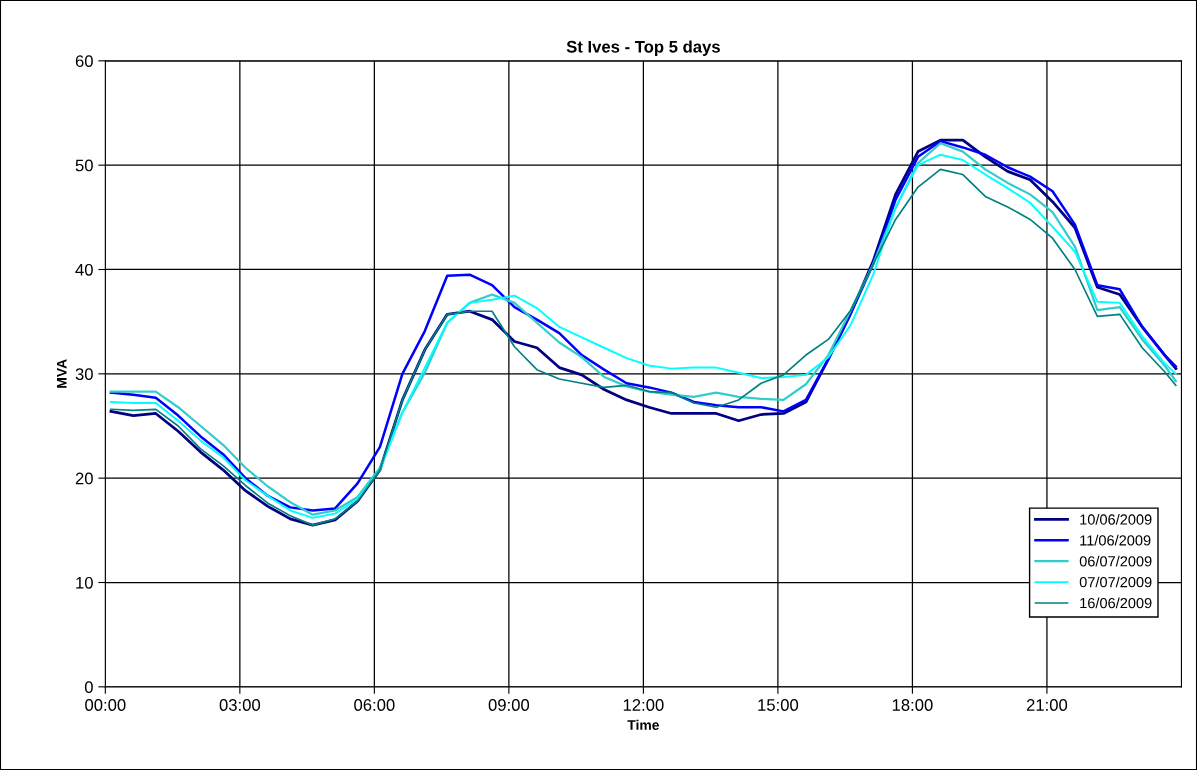  What do you see at coordinates (374, 705) in the screenshot?
I see `x-tick-label: 06:00` at bounding box center [374, 705].